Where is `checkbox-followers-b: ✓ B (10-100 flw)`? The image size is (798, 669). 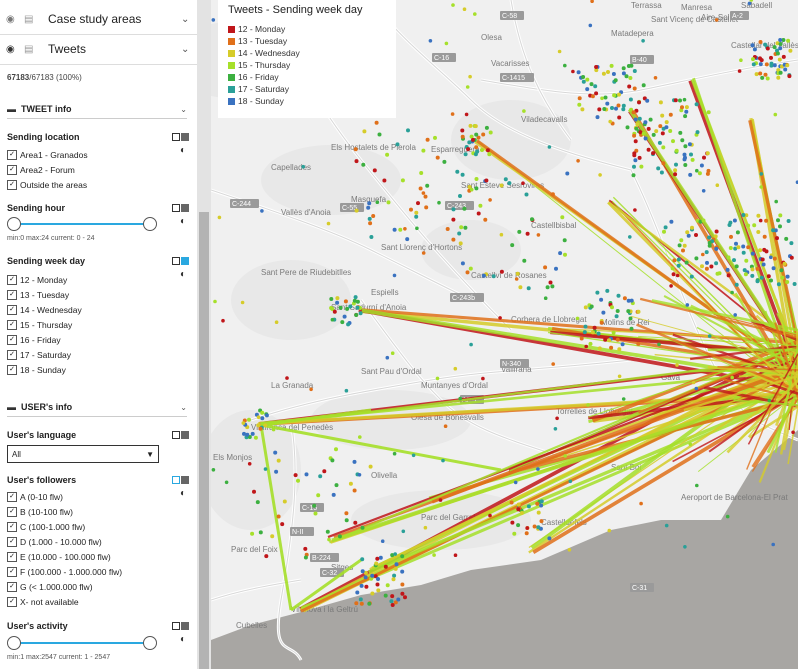
checkbox-followers-b: ✓ B (10-100 flw) is located at coordinates (40, 512).